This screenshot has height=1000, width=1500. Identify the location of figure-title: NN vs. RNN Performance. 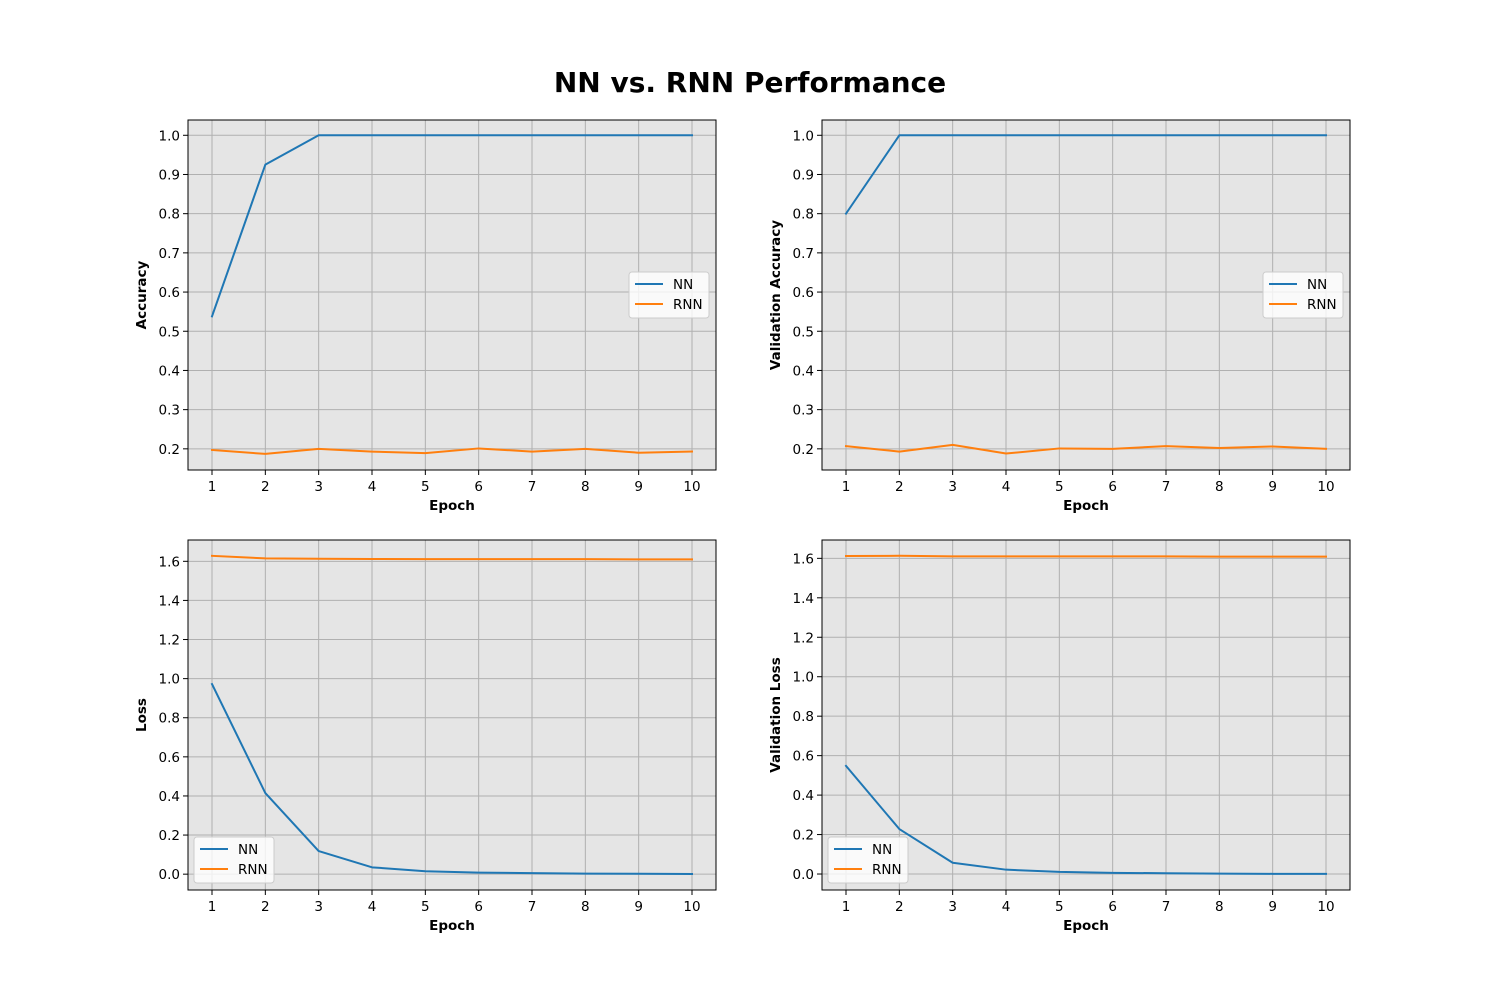
(750, 82).